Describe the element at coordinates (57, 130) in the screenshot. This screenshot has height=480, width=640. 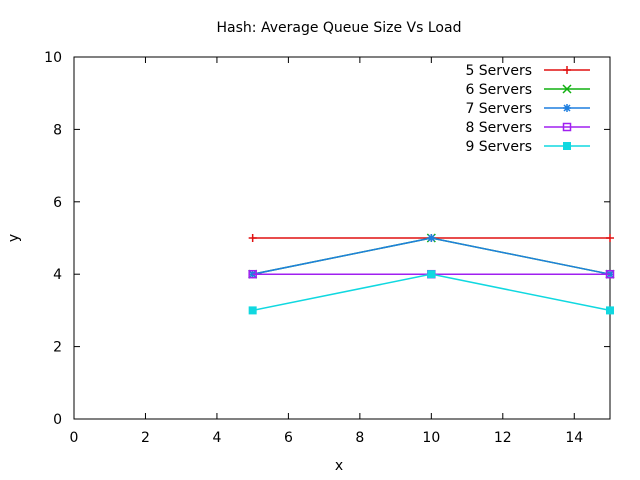
I see `y-tick-label: 8` at that location.